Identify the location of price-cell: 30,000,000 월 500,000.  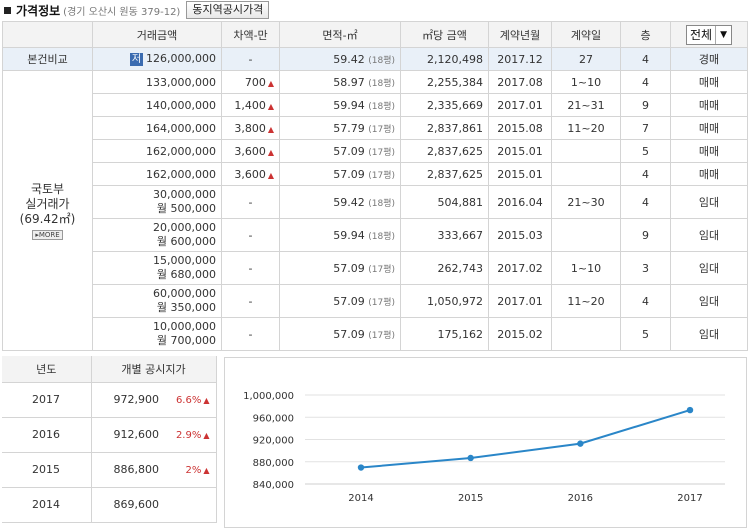
(157, 202).